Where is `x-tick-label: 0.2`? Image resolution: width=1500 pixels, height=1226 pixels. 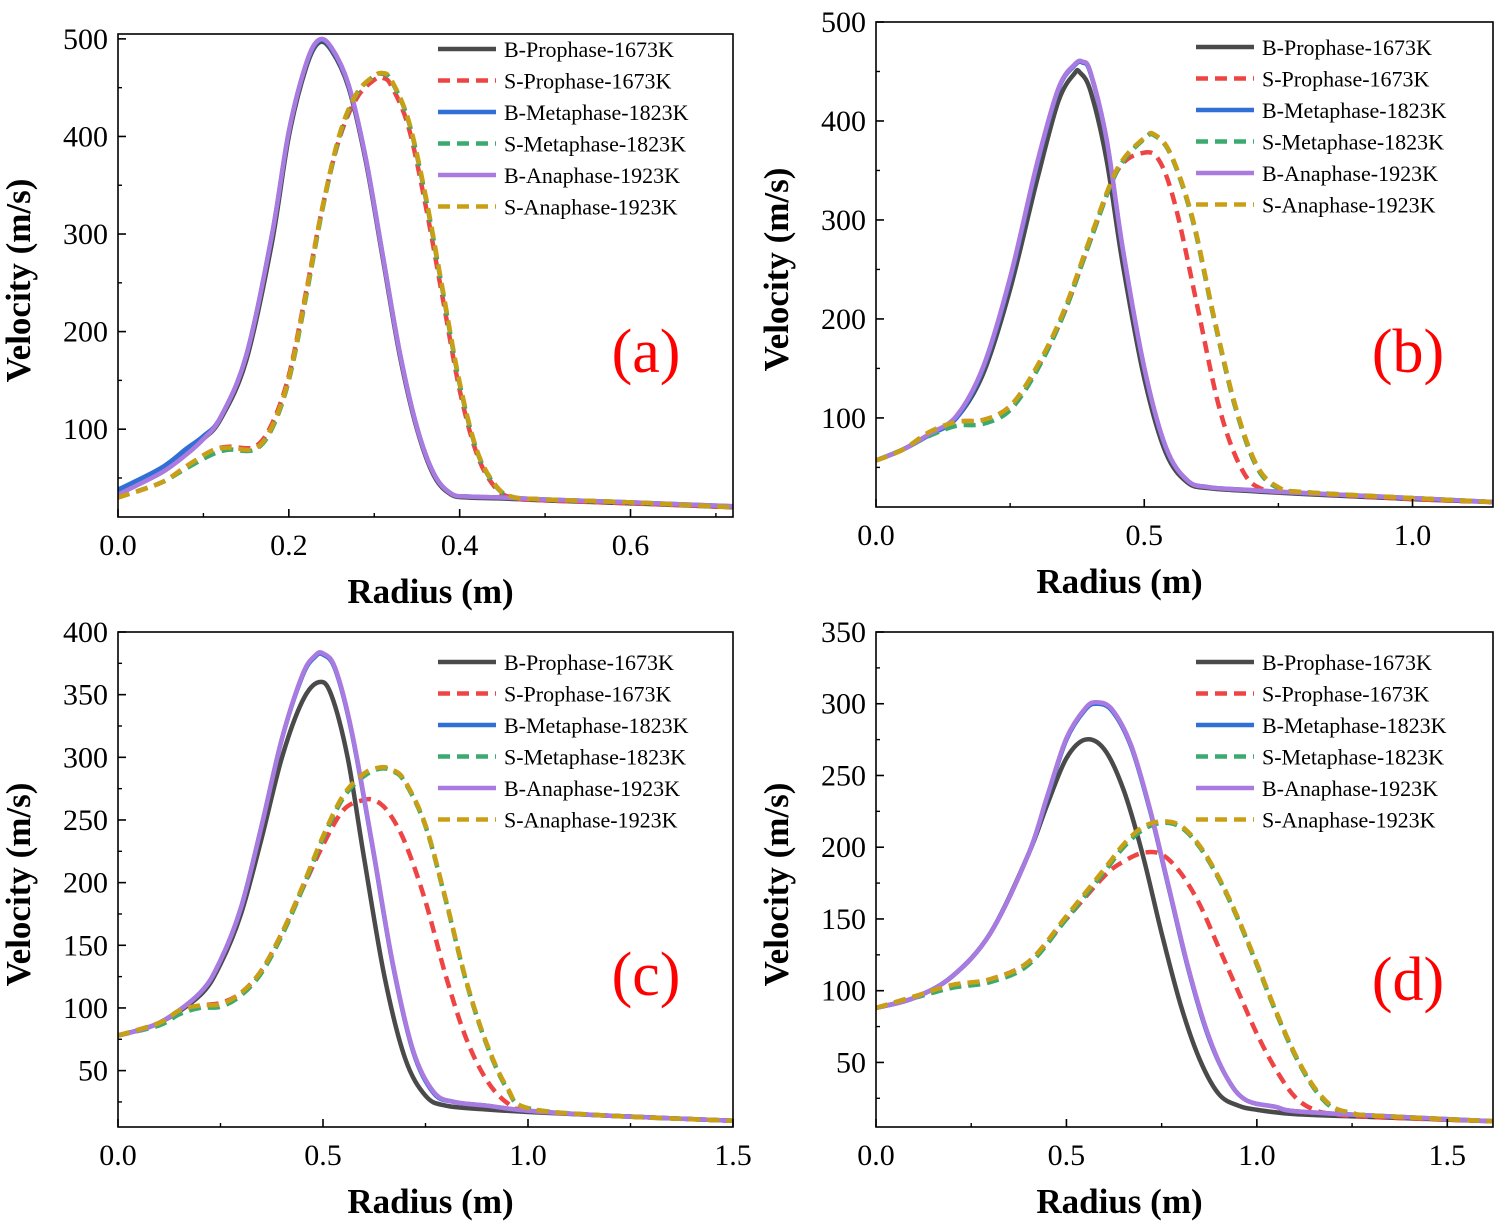 x-tick-label: 0.2 is located at coordinates (289, 545).